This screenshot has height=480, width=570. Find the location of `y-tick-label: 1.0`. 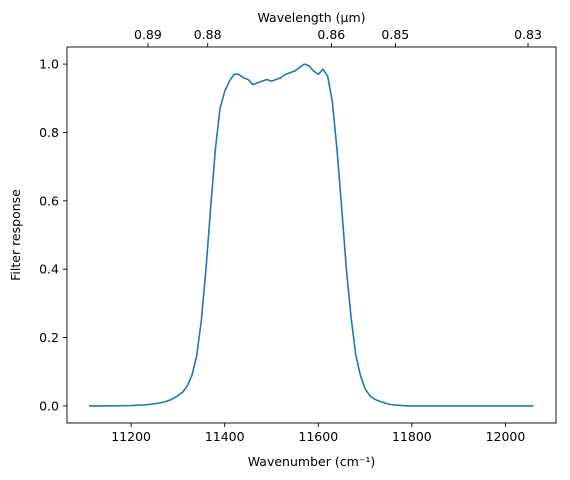

y-tick-label: 1.0 is located at coordinates (49, 64).